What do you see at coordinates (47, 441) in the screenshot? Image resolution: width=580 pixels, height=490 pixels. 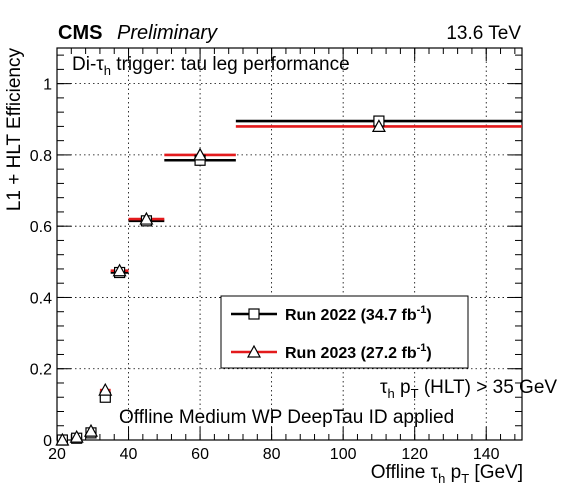 I see `y-tick-label: 0` at bounding box center [47, 441].